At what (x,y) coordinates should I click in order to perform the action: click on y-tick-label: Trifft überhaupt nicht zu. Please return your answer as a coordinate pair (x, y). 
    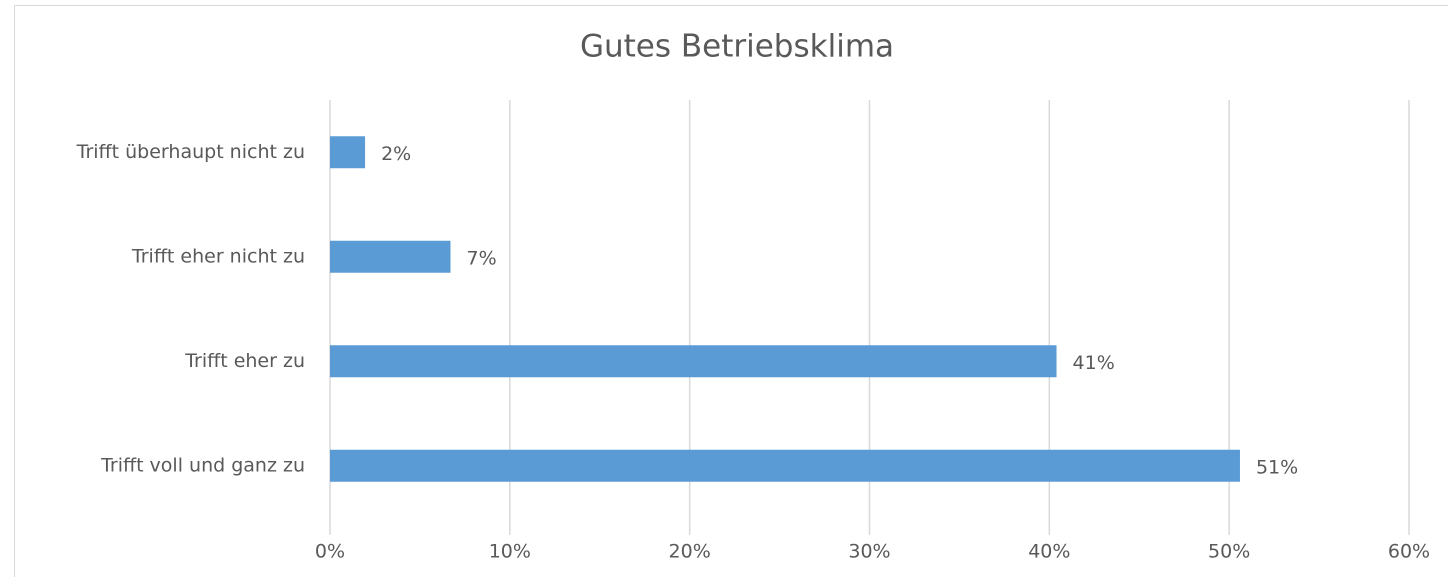
    Looking at the image, I should click on (190, 152).